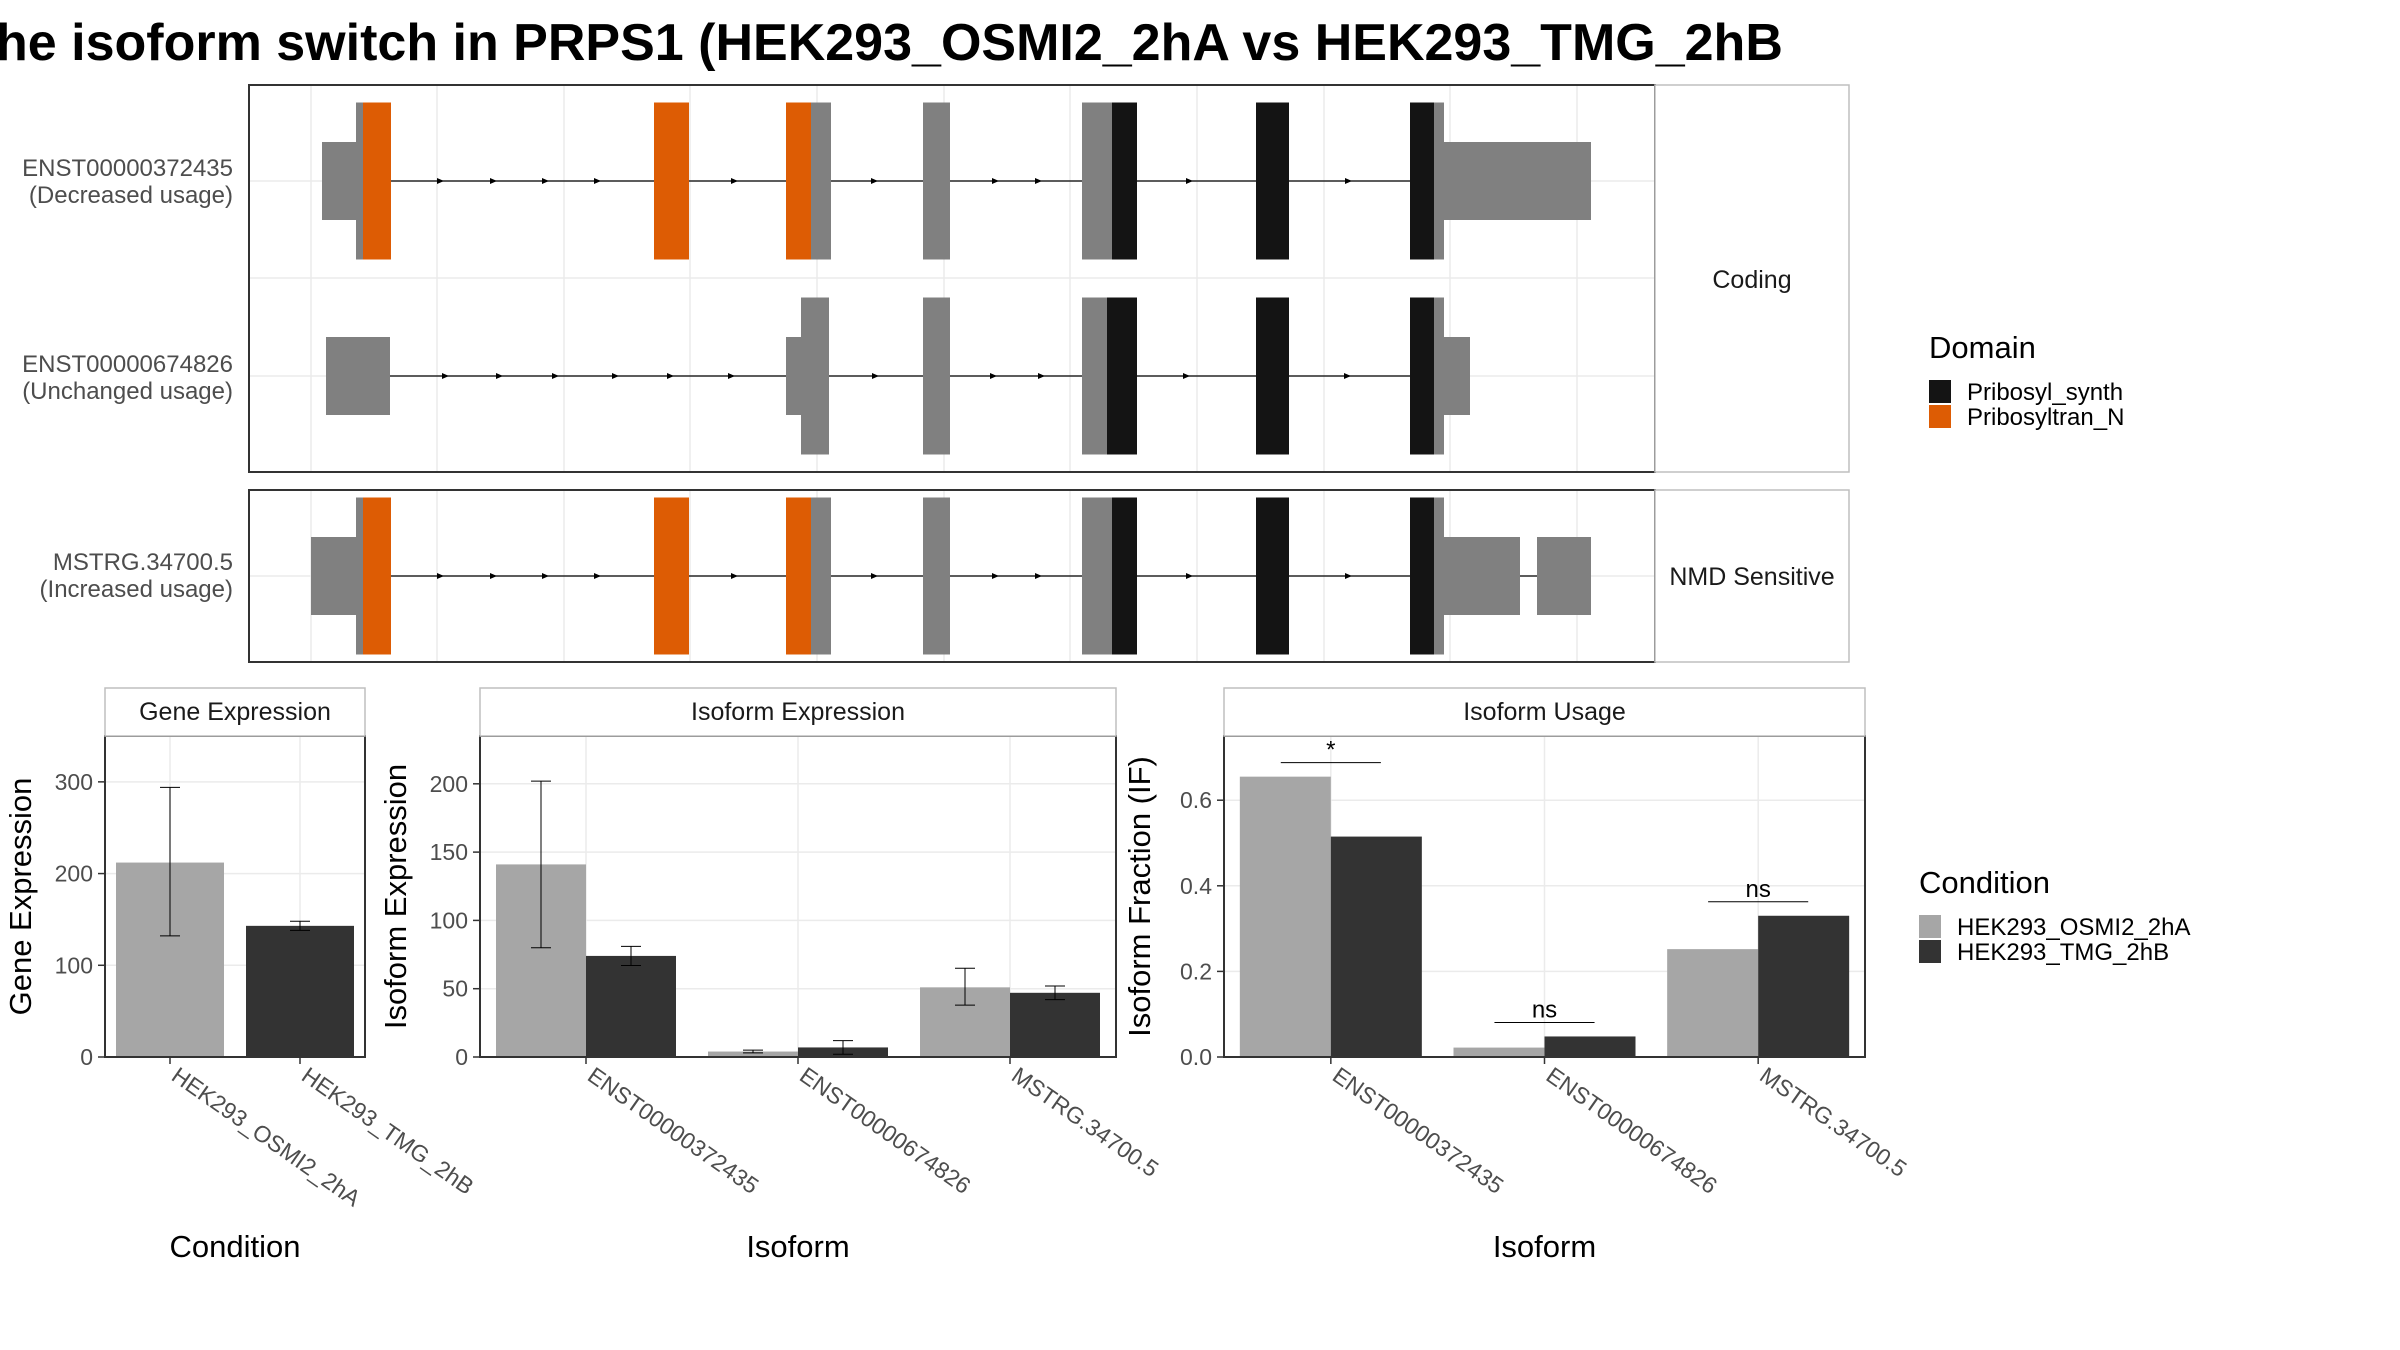 The image size is (2400, 1350). Describe the element at coordinates (885, 1130) in the screenshot. I see `x-tick-label: ENST00000674826` at that location.